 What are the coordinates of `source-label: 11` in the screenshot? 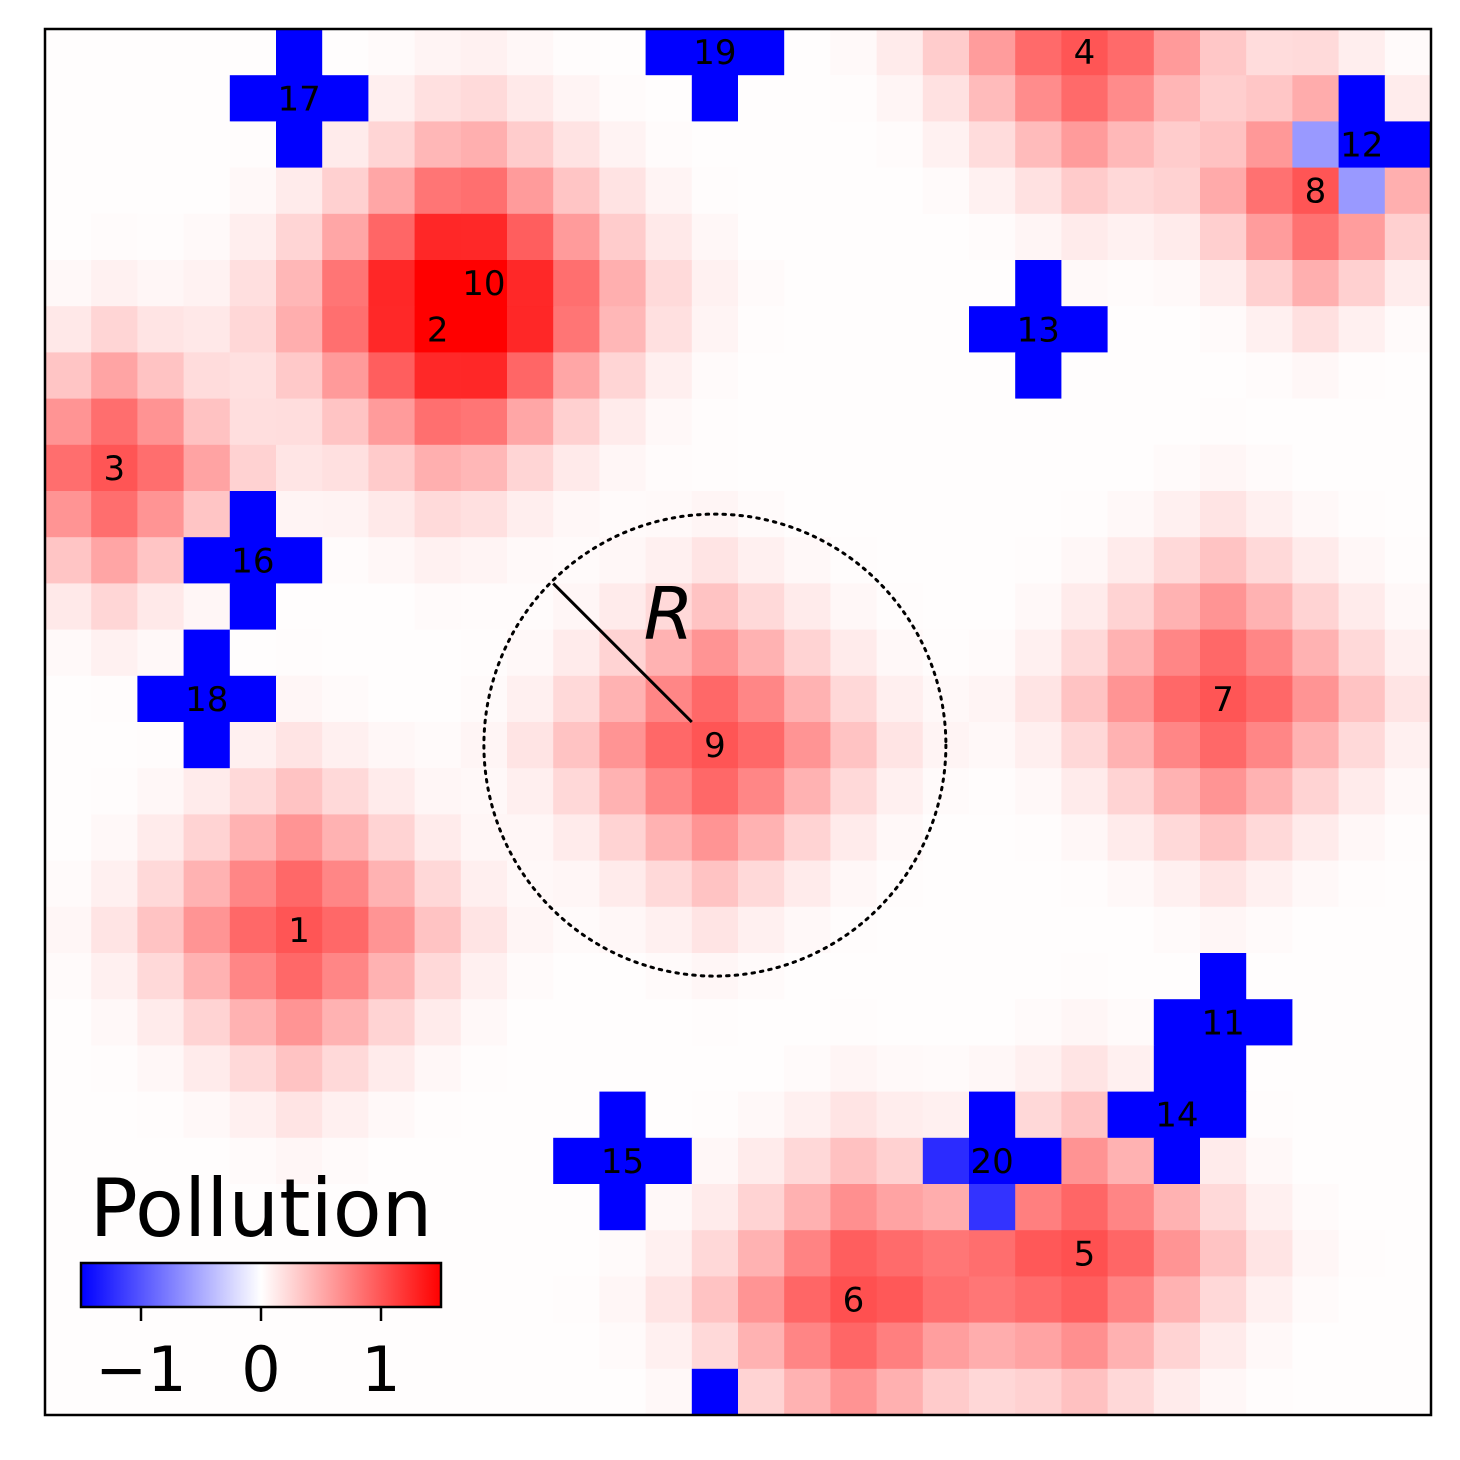 It's located at (1222, 1023).